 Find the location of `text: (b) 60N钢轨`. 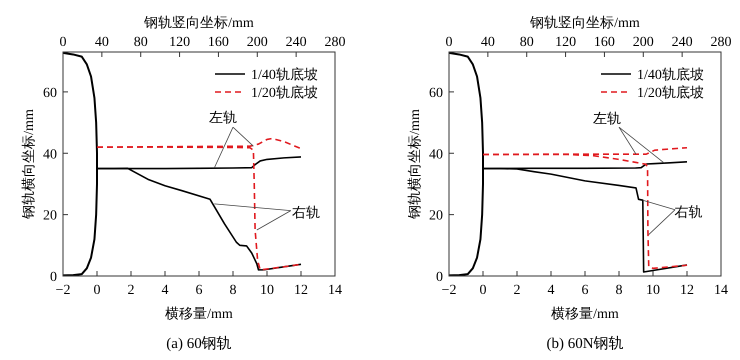

text: (b) 60N钢轨 is located at coordinates (585, 343).